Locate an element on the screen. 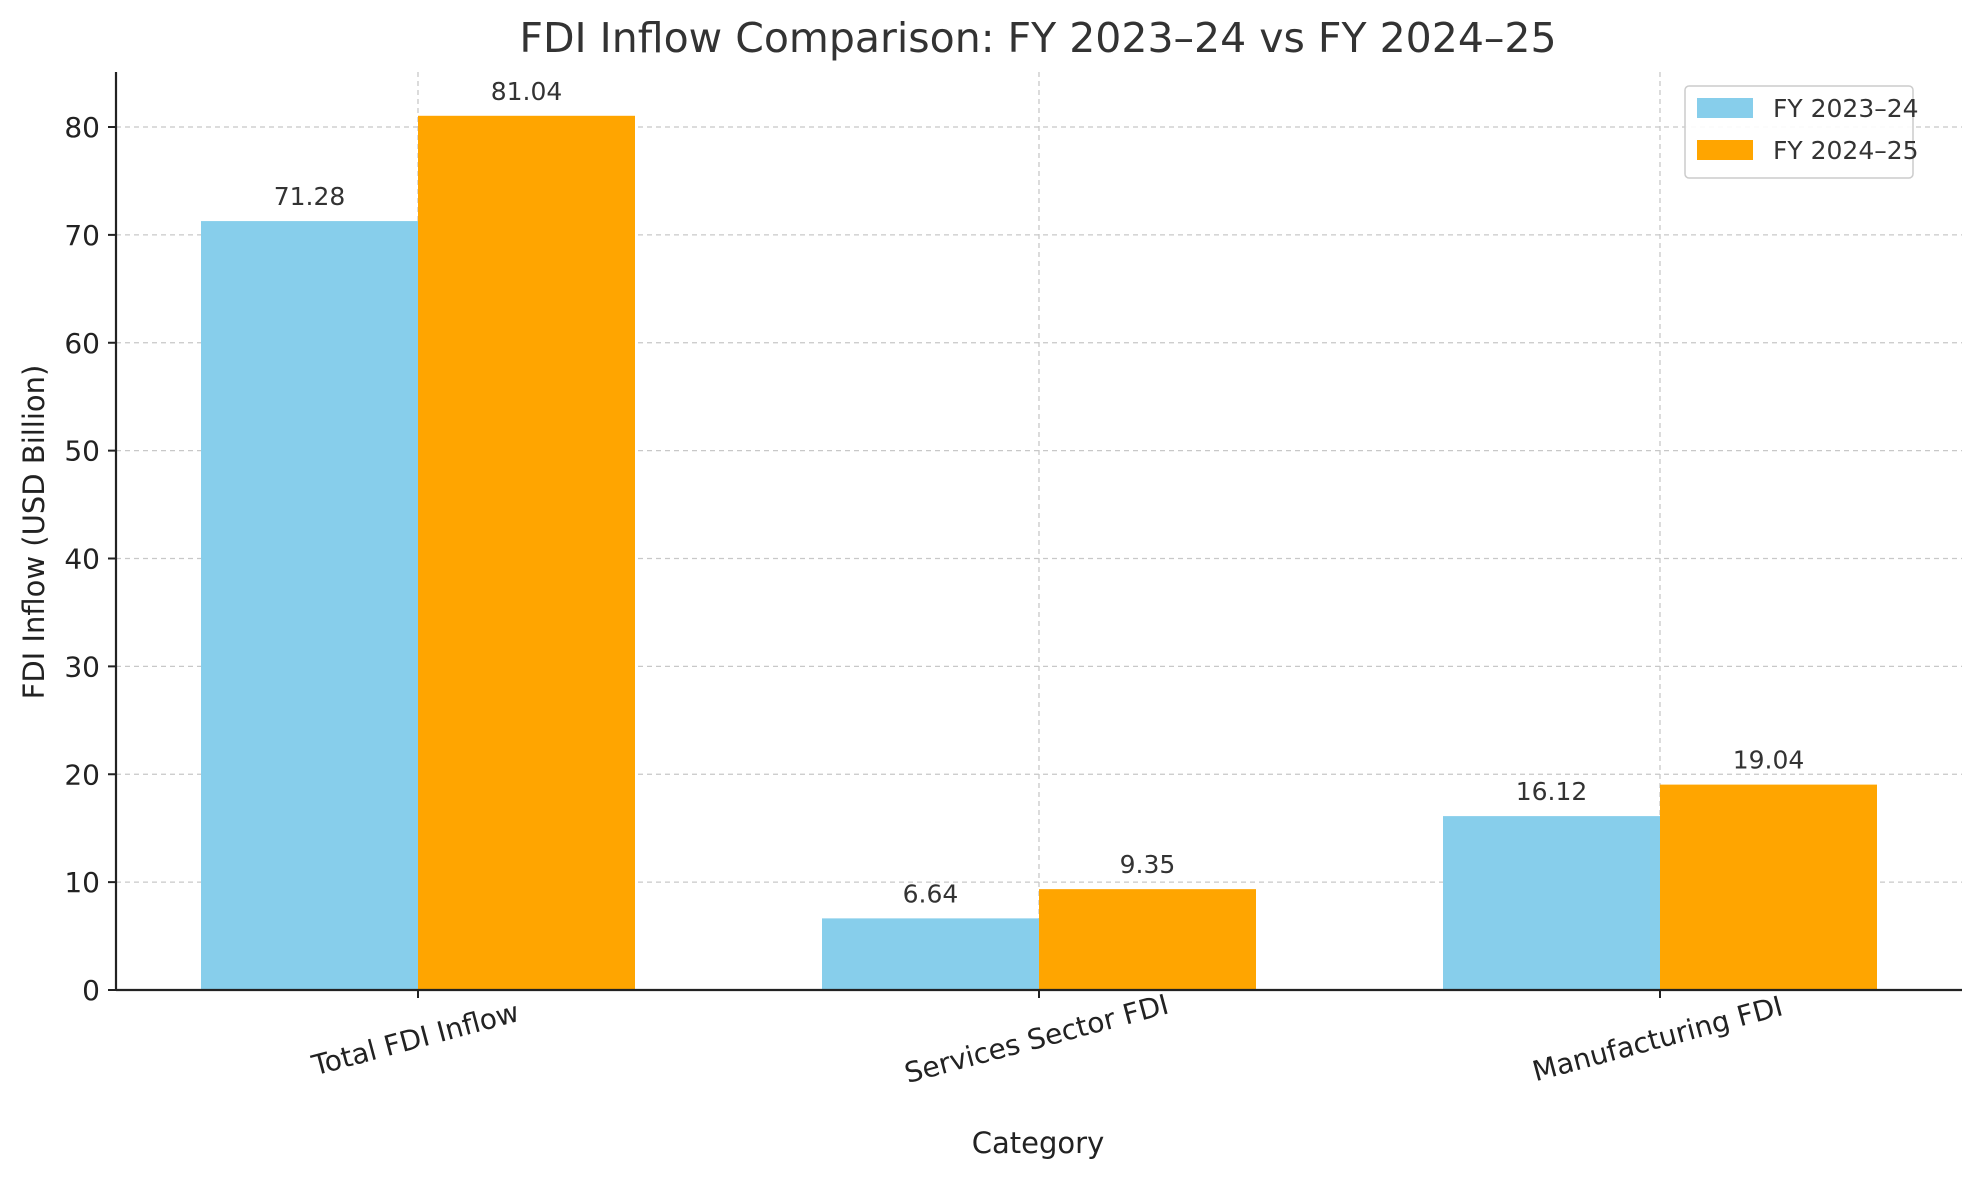 The width and height of the screenshot is (1979, 1180). bar-value-label: 6.64 is located at coordinates (931, 893).